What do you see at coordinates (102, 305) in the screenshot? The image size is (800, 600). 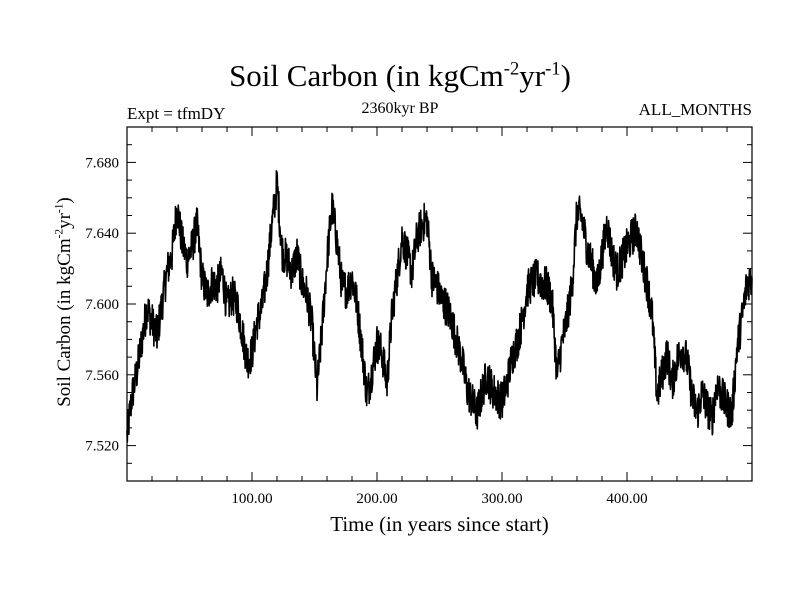 I see `y-tick-label: 7.600` at bounding box center [102, 305].